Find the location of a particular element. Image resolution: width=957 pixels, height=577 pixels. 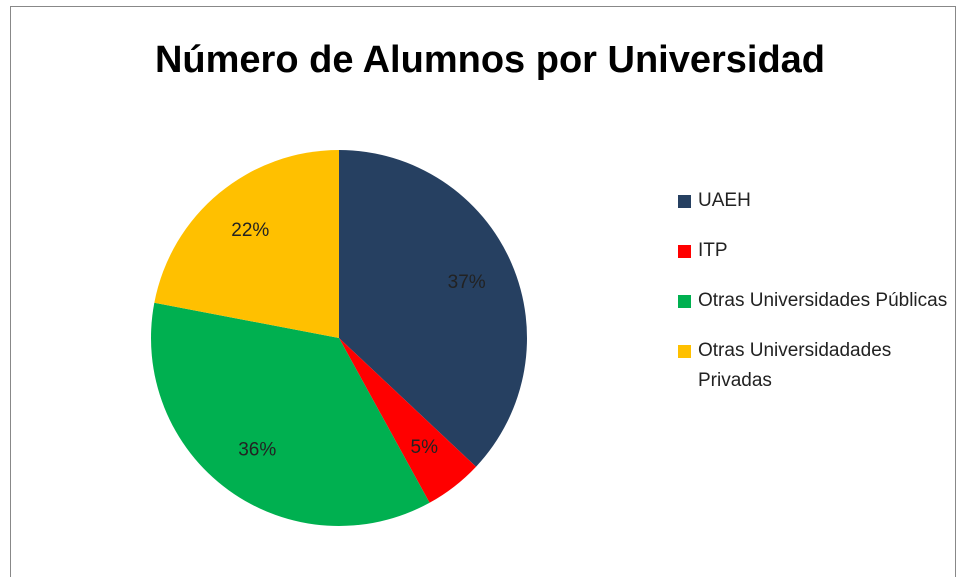

legend-label: ITP is located at coordinates (713, 250).